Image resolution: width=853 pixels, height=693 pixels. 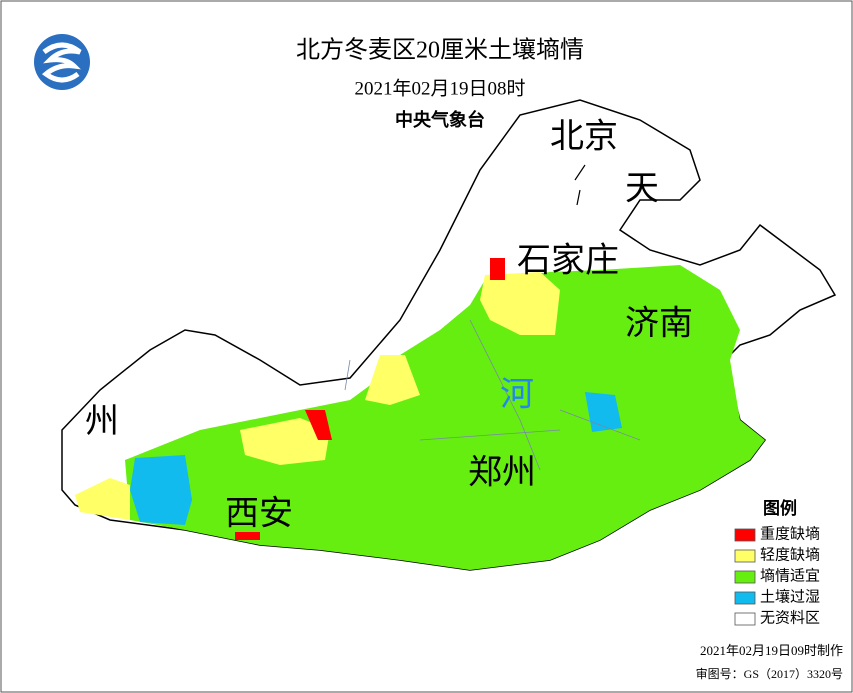 What do you see at coordinates (780, 508) in the screenshot?
I see `legend-title: 图例` at bounding box center [780, 508].